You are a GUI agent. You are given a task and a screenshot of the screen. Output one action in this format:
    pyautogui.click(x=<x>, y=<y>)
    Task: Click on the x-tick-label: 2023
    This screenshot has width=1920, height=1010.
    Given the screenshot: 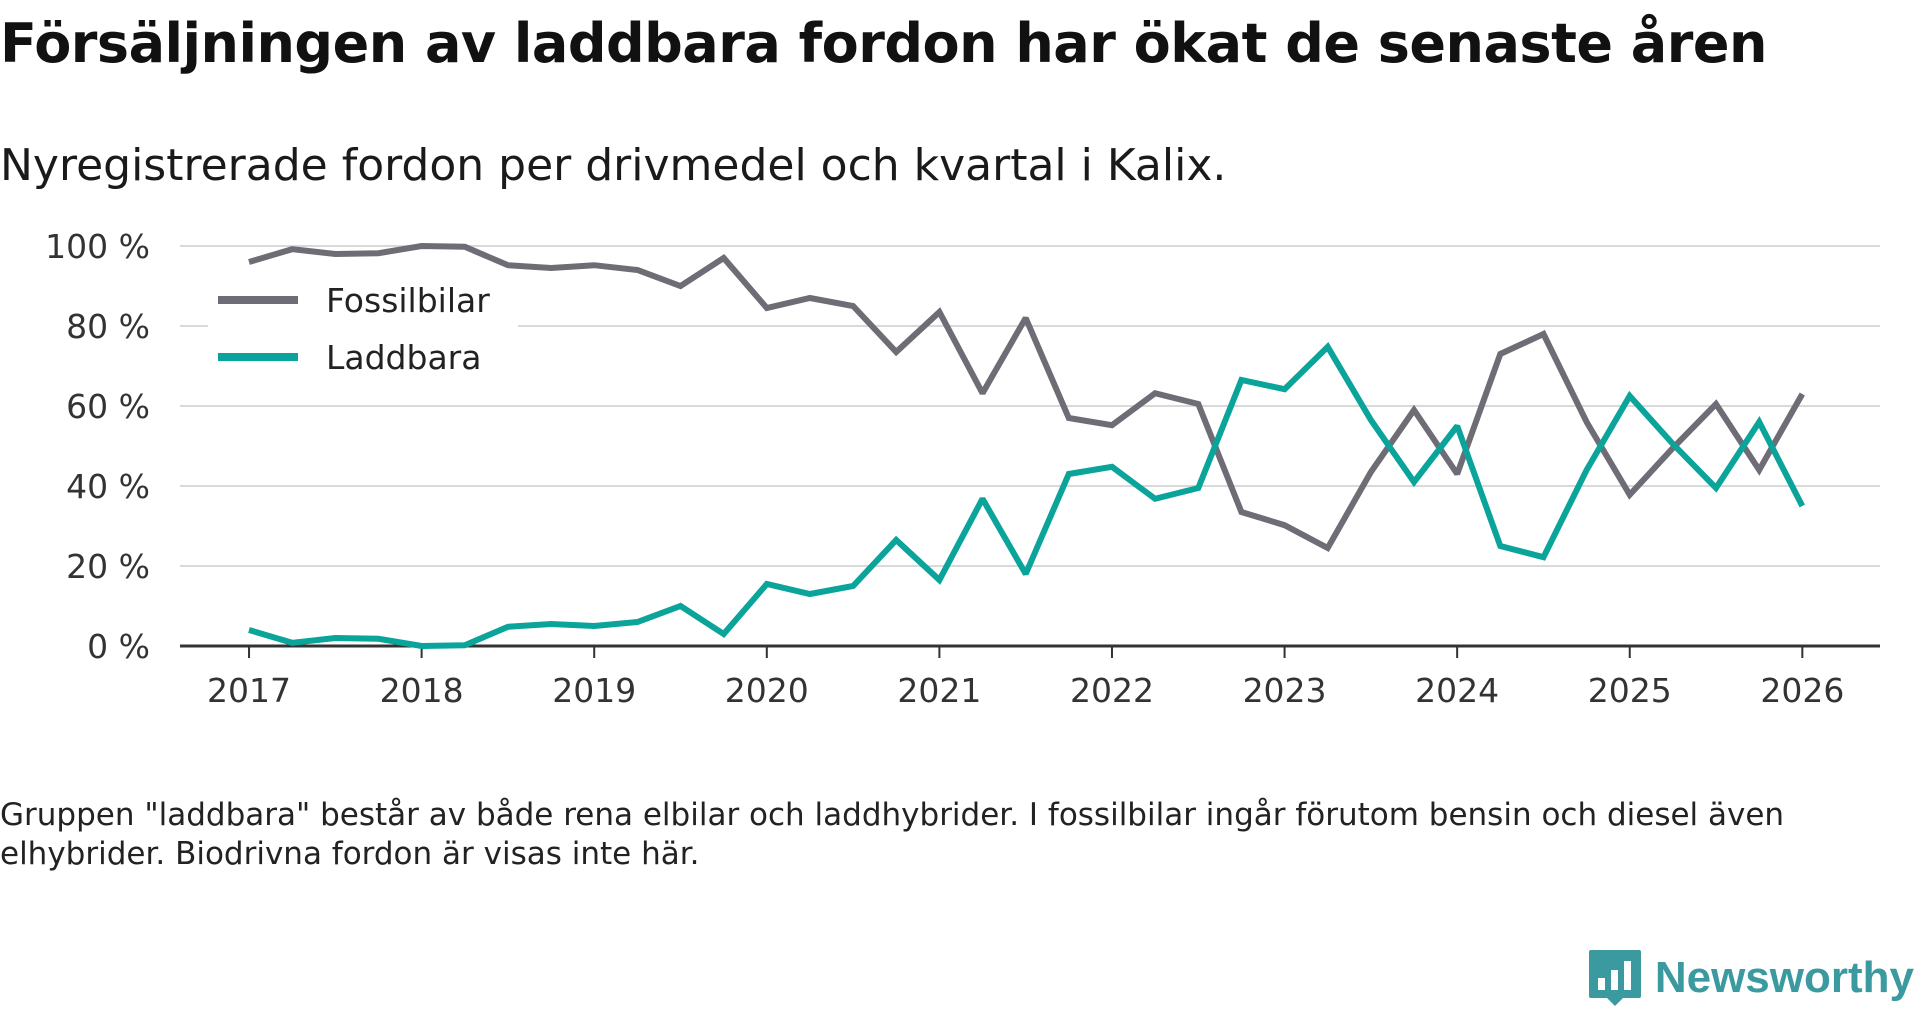 What is the action you would take?
    pyautogui.click(x=1285, y=690)
    